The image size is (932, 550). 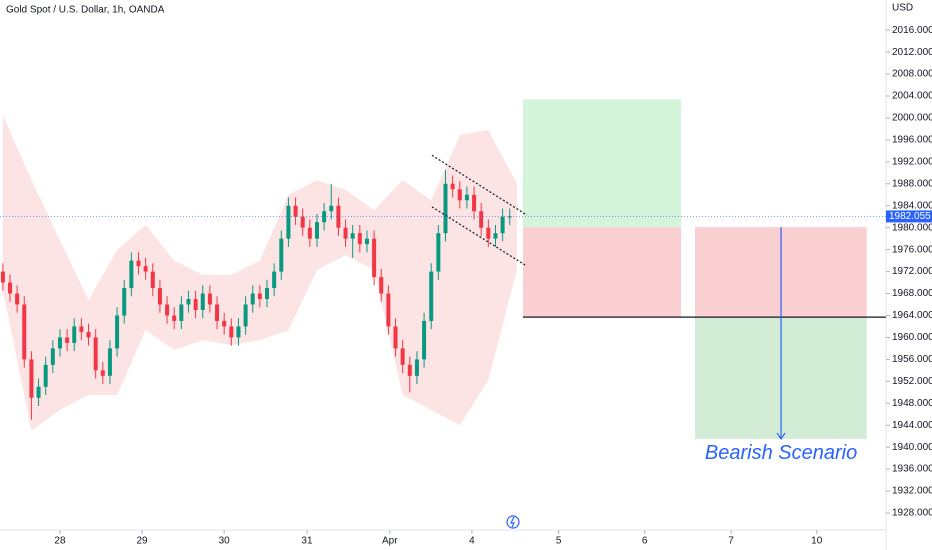 I want to click on y-tick-label: 1944.000, so click(x=912, y=425).